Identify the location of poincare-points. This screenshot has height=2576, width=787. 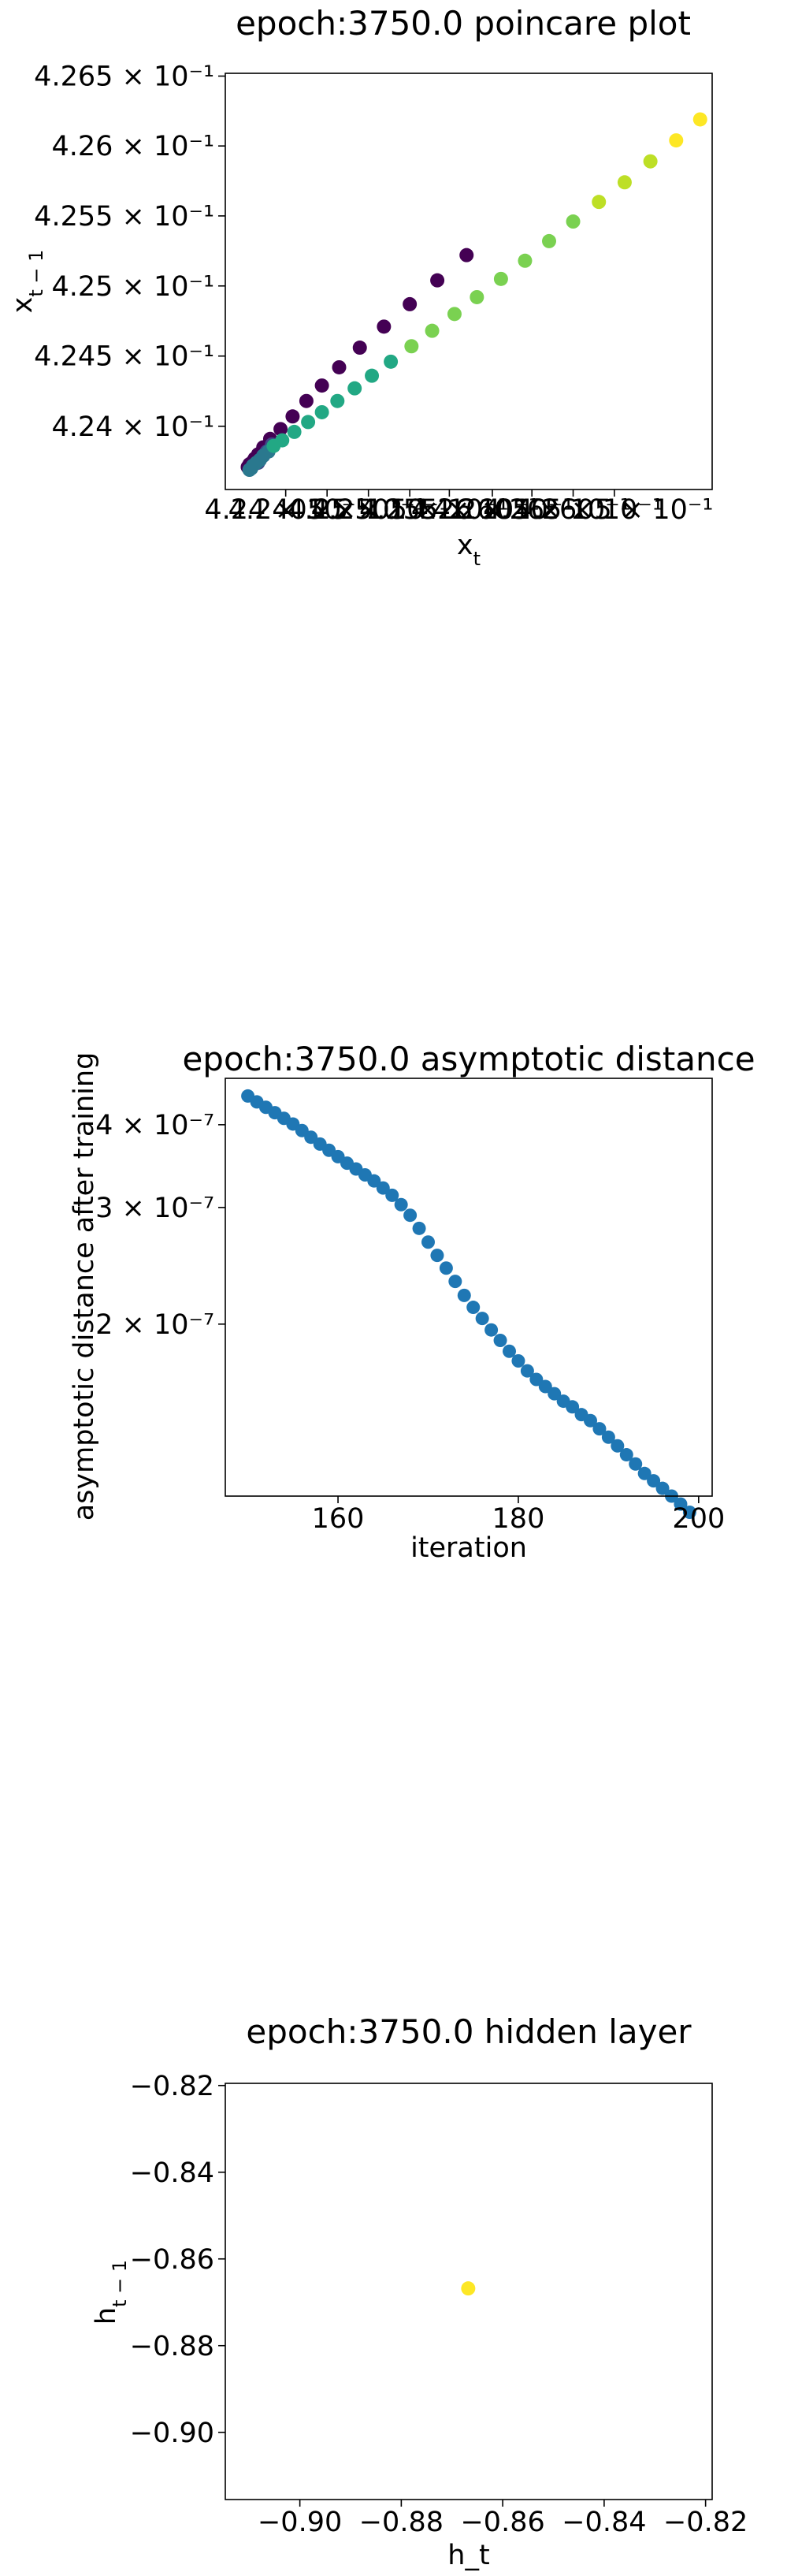
(474, 295).